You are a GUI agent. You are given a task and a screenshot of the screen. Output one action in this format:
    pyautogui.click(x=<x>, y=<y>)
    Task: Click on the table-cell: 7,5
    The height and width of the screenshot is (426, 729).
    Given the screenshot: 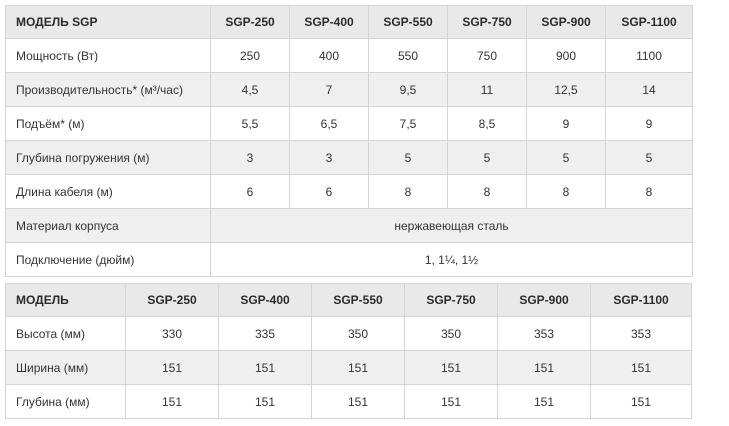 What is the action you would take?
    pyautogui.click(x=408, y=123)
    